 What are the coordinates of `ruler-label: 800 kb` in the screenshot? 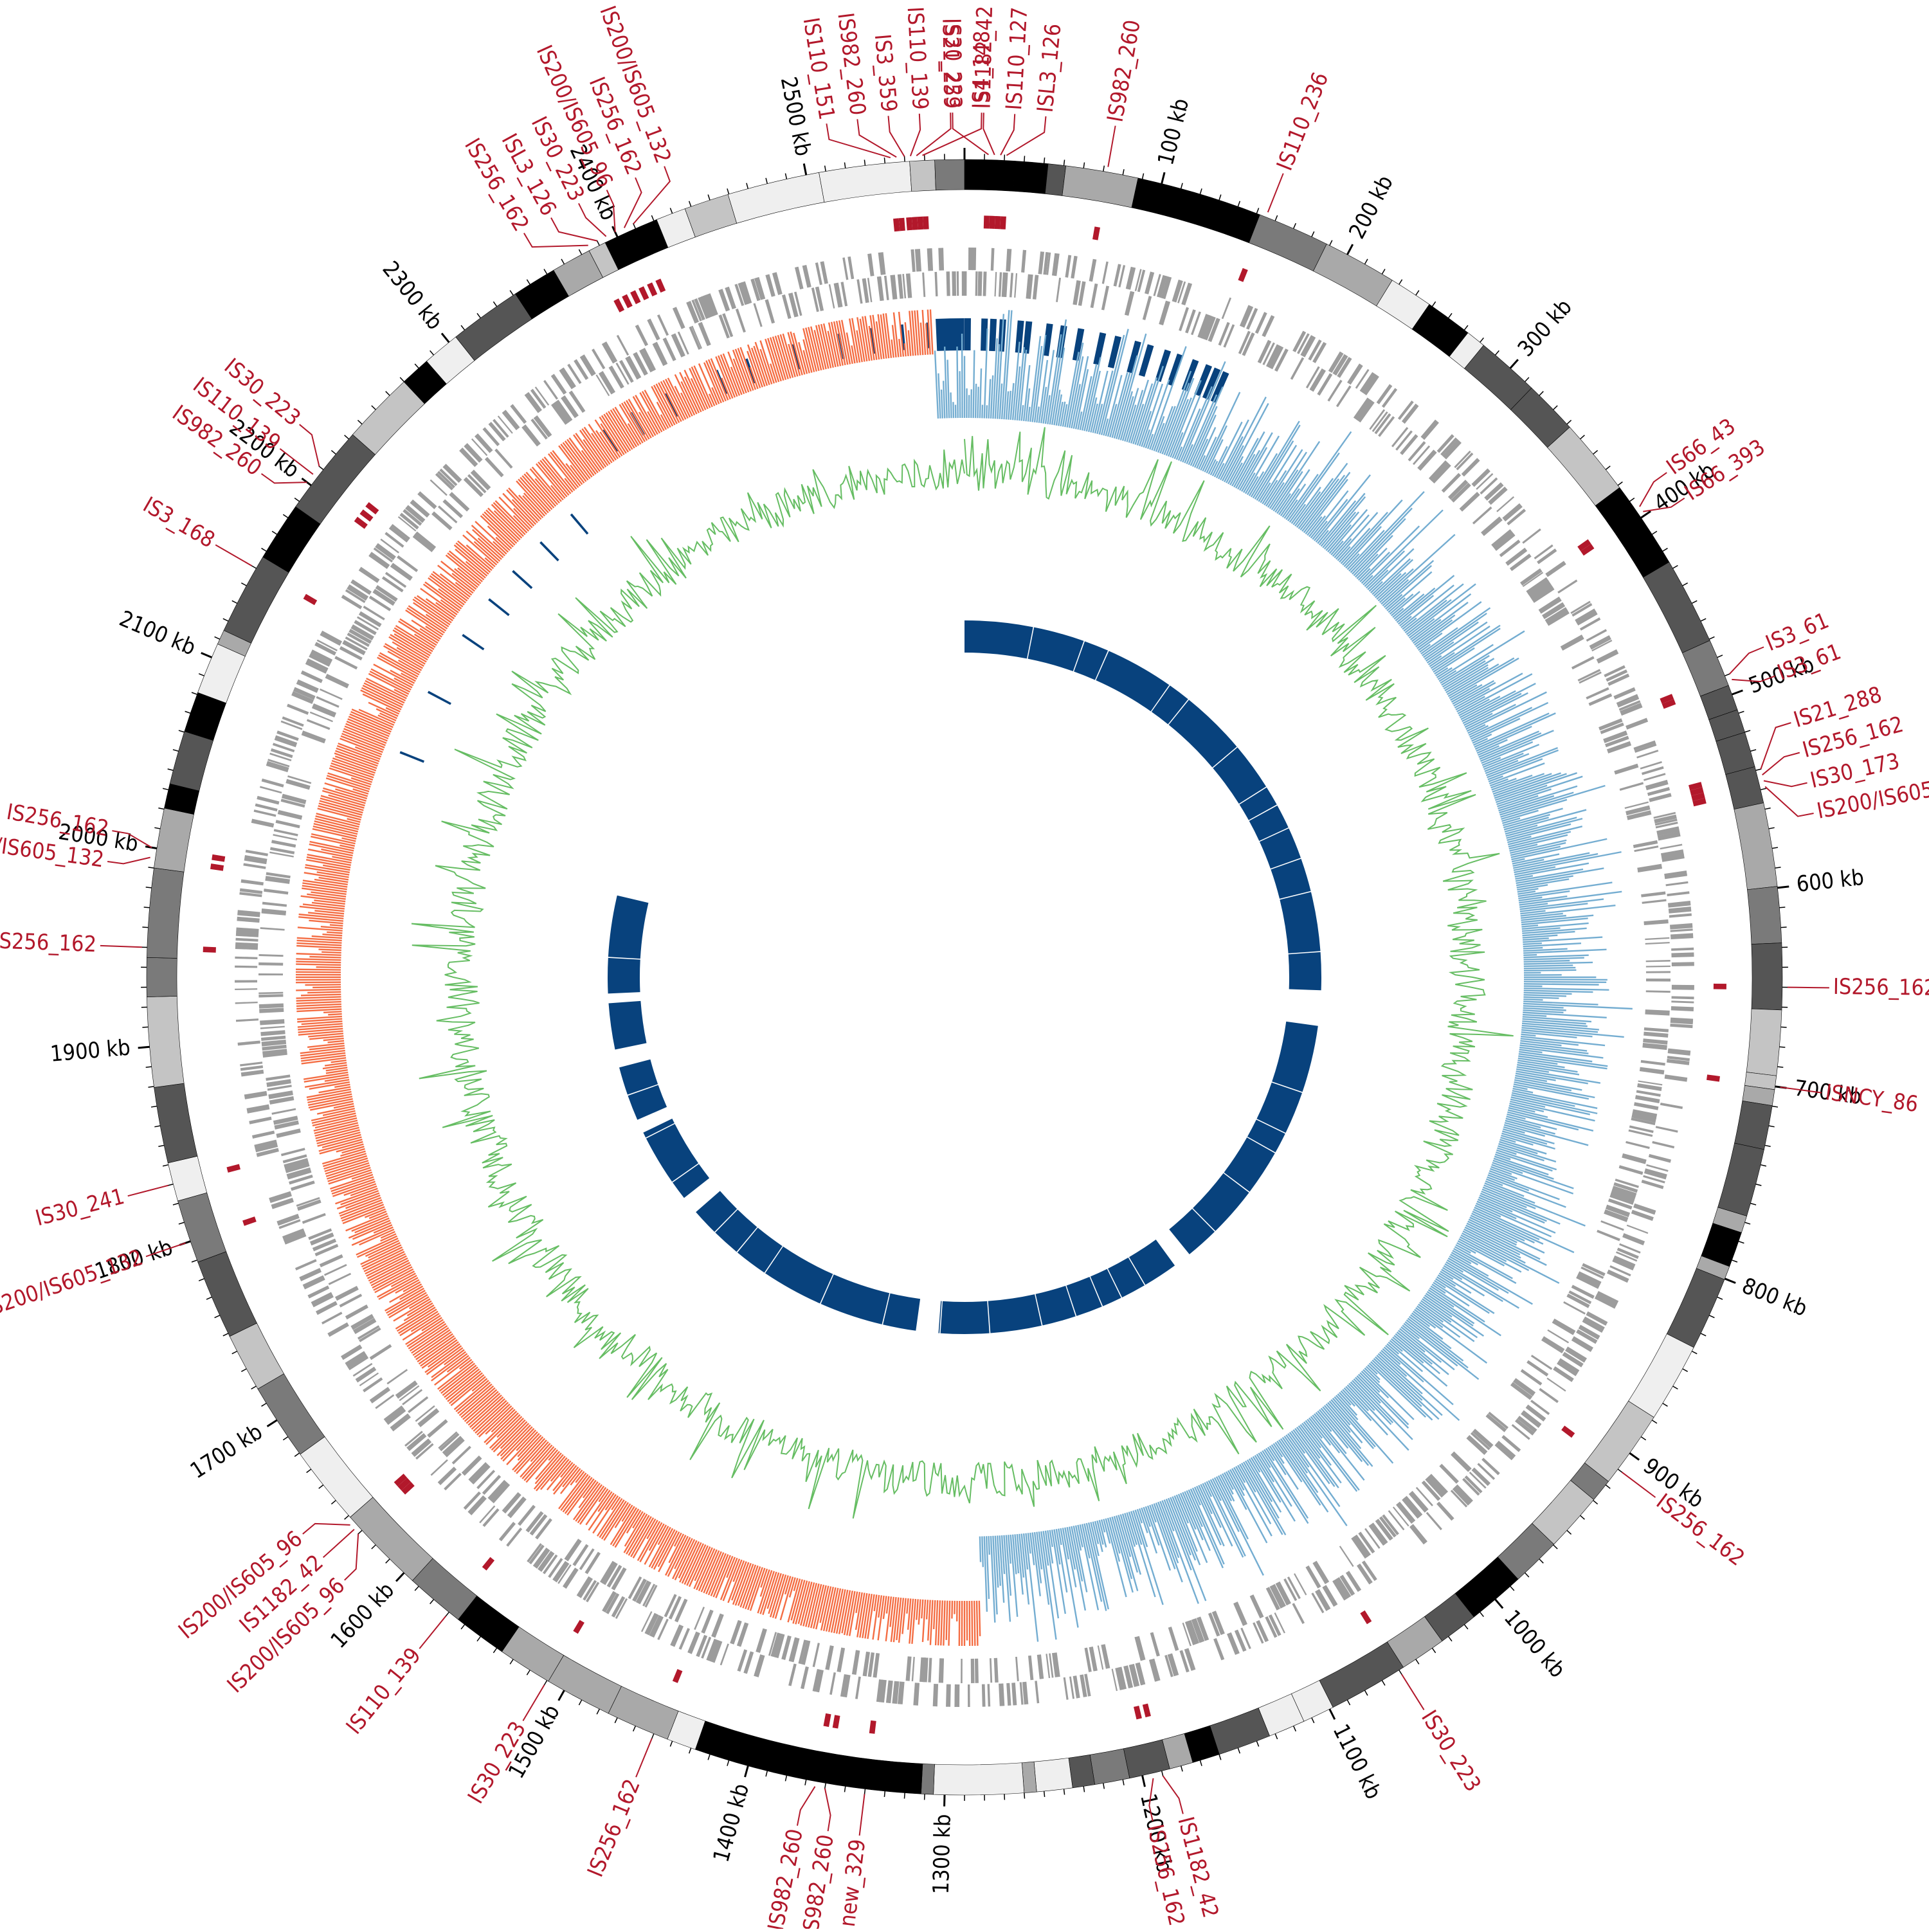 It's located at (1775, 1297).